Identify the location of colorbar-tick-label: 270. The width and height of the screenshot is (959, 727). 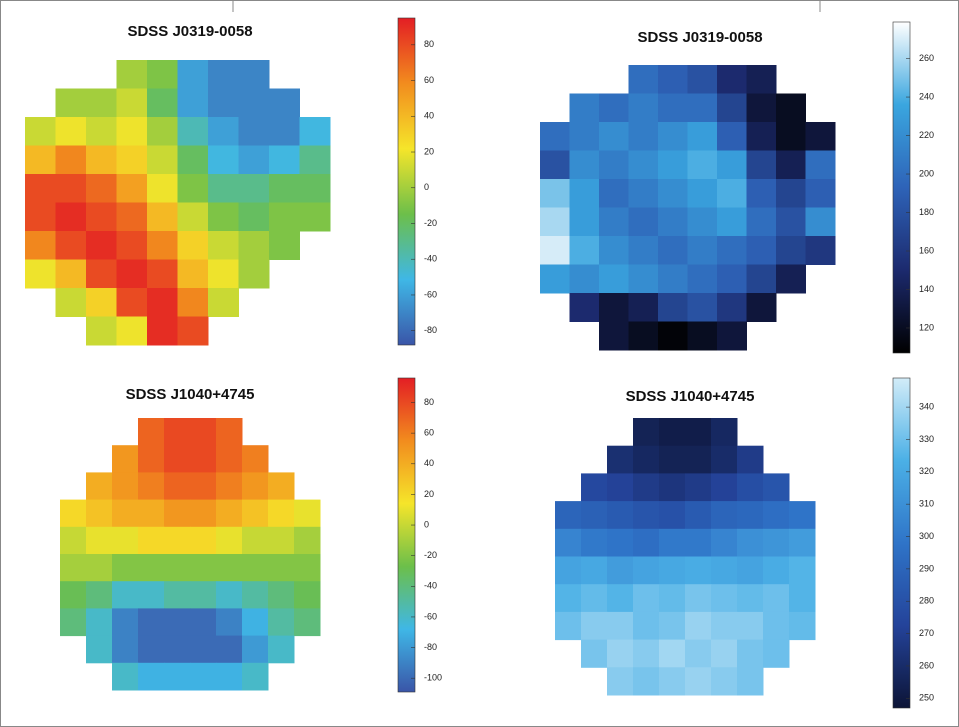
(926, 633).